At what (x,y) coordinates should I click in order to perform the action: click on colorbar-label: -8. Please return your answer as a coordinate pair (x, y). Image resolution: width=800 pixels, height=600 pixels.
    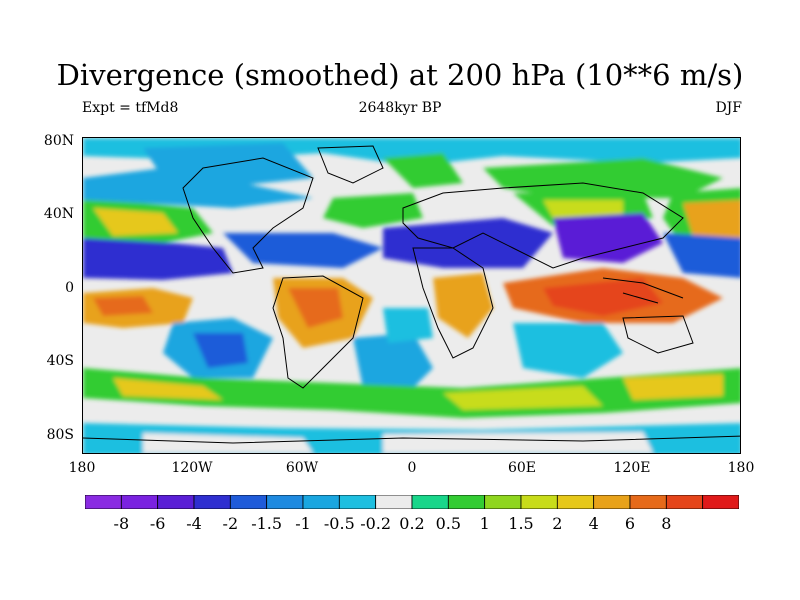
    Looking at the image, I should click on (121, 523).